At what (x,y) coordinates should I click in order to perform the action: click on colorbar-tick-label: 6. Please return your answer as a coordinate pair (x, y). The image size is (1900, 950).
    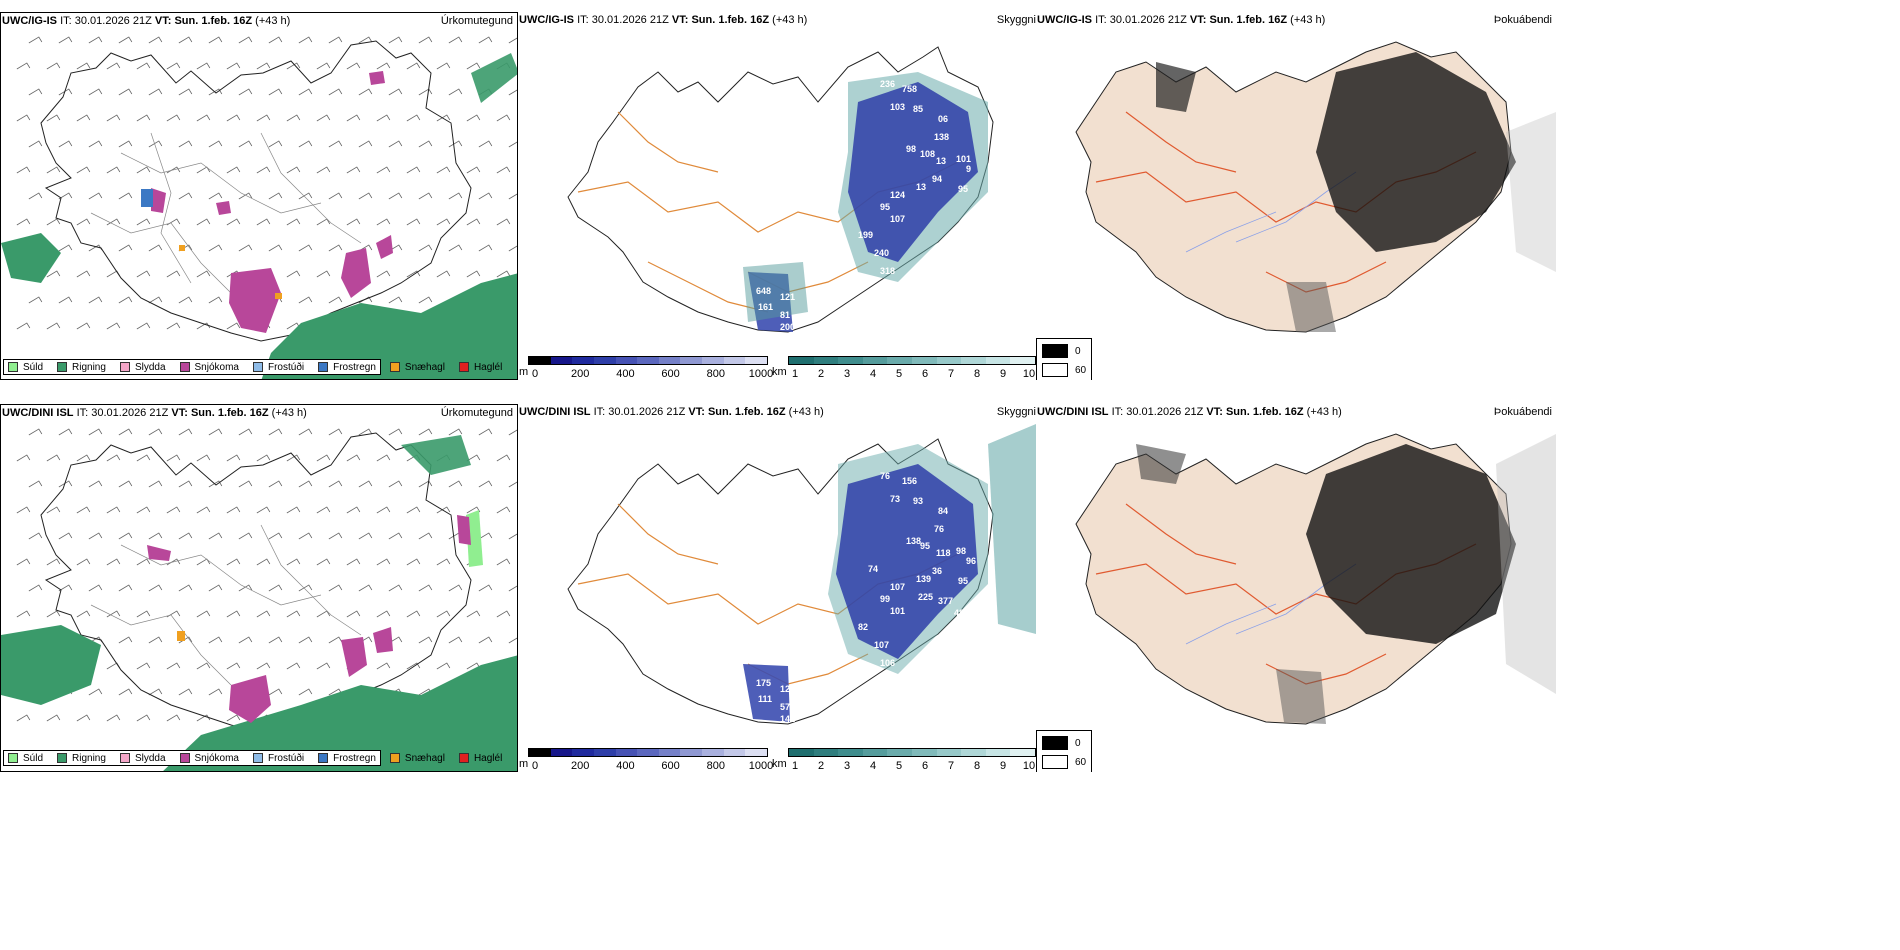
    Looking at the image, I should click on (925, 766).